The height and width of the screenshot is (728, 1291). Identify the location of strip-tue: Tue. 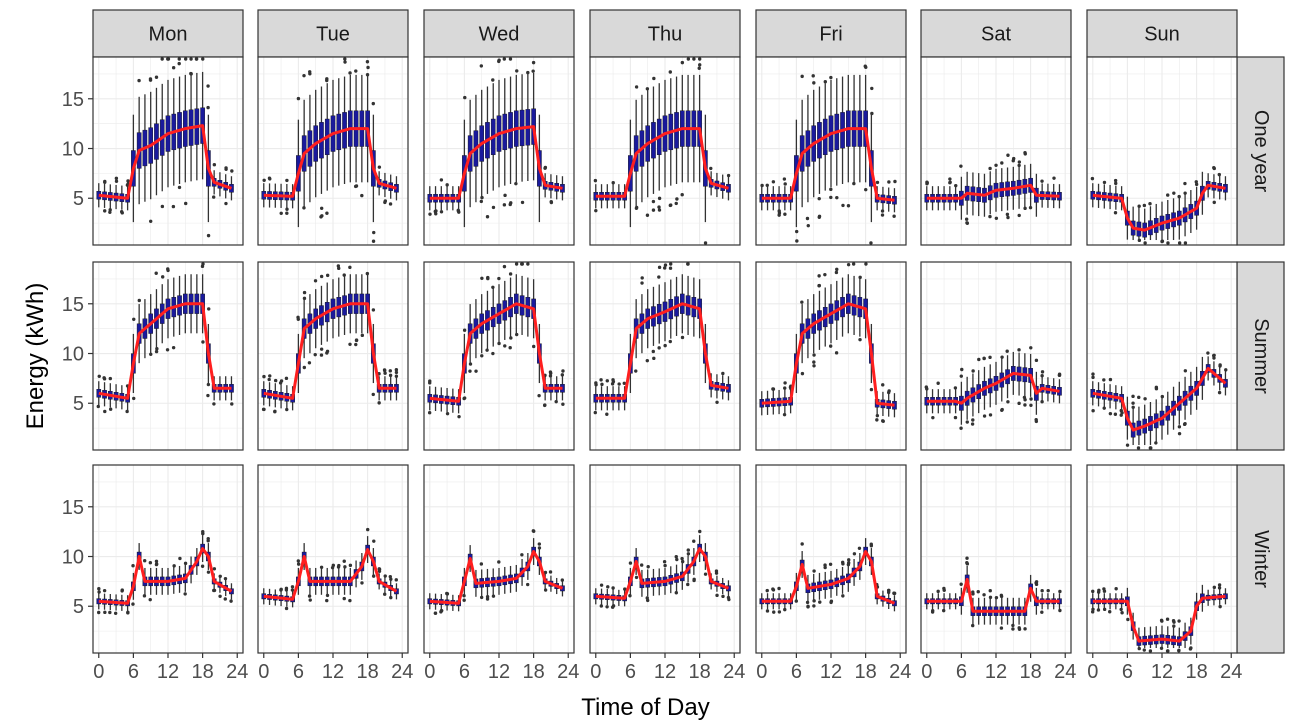
(333, 33).